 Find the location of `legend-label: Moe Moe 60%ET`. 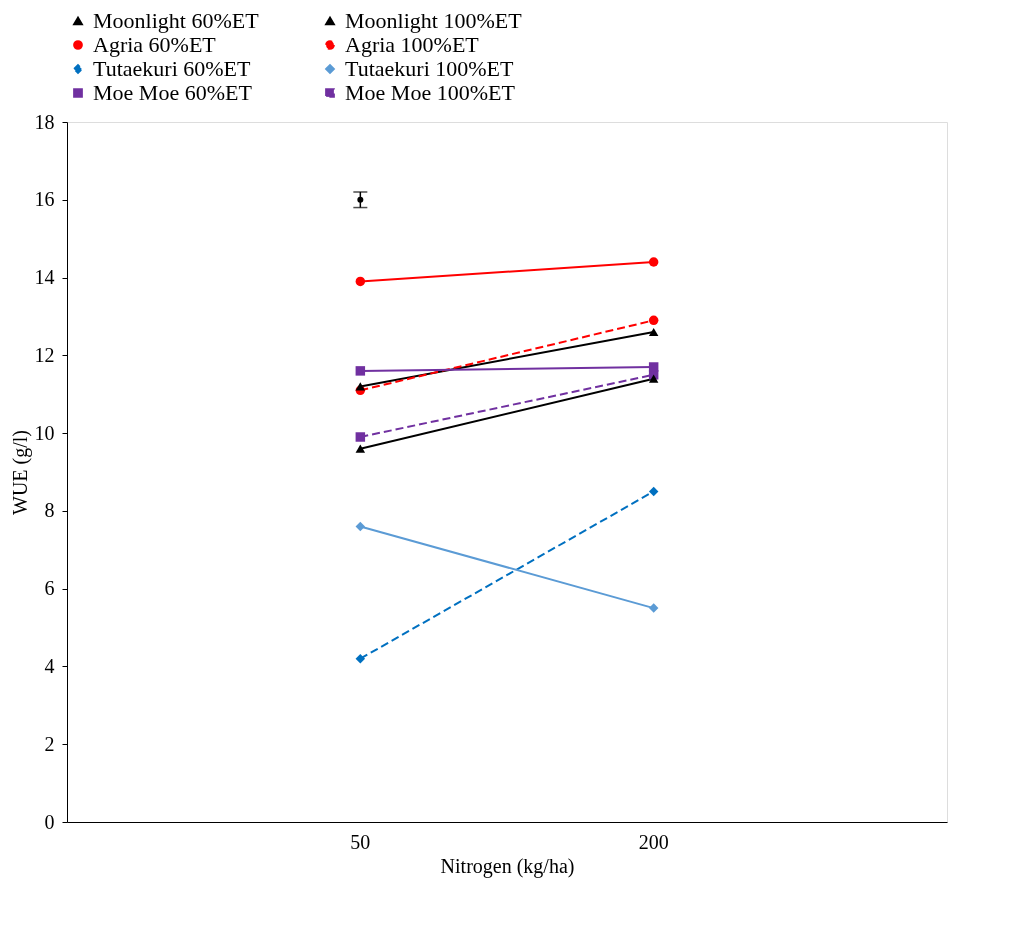

legend-label: Moe Moe 60%ET is located at coordinates (173, 92).